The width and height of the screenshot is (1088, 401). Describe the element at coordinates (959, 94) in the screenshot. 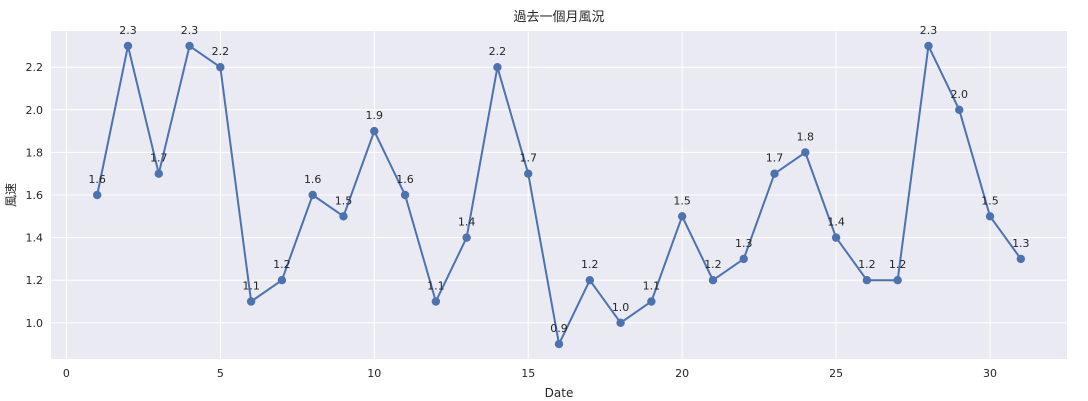

I see `data-label: 2.0` at that location.